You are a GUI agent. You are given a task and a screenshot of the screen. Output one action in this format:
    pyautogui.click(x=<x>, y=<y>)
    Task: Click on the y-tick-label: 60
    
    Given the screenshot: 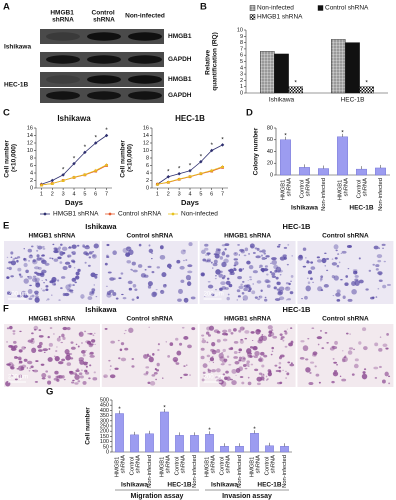 What is the action you would take?
    pyautogui.click(x=270, y=140)
    